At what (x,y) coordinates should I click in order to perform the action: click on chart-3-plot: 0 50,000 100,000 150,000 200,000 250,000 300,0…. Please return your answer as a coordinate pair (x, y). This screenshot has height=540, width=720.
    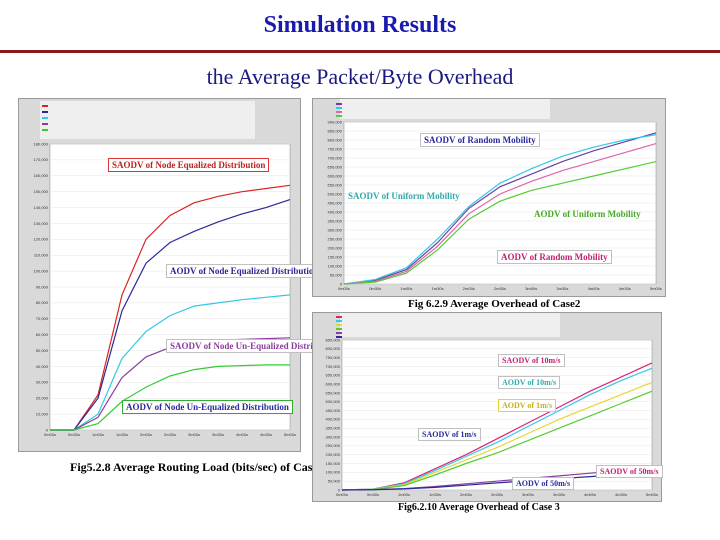
    Looking at the image, I should click on (492, 417).